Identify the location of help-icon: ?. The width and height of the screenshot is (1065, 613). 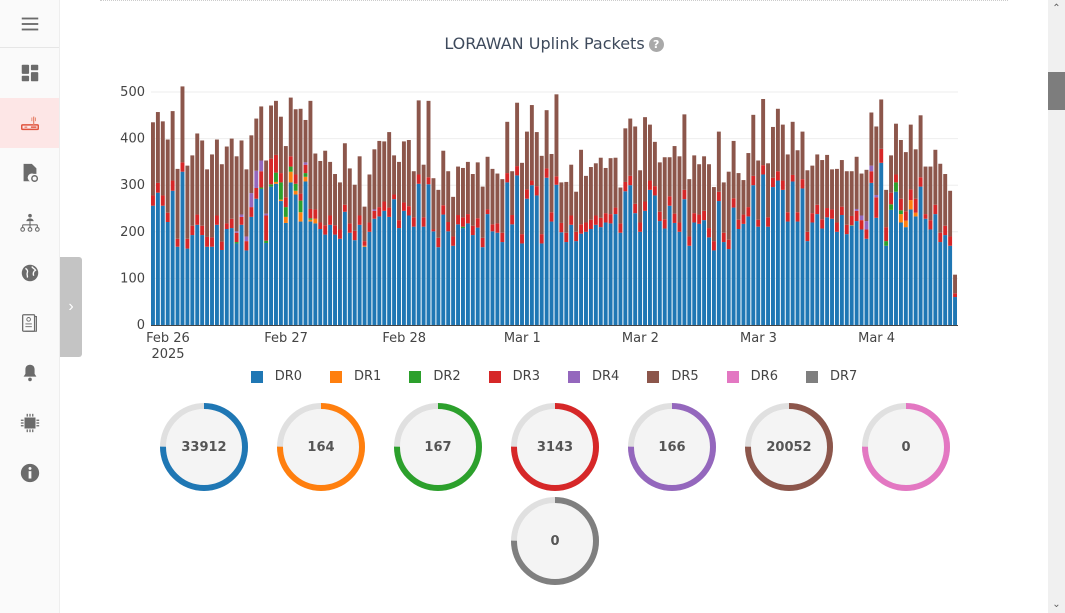
(656, 44).